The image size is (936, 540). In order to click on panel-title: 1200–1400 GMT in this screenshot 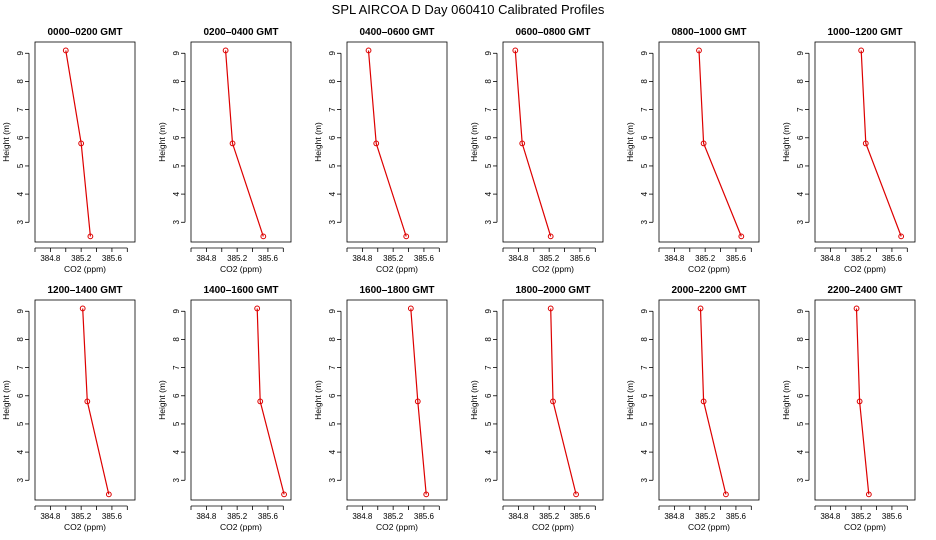, I will do `click(84, 290)`.